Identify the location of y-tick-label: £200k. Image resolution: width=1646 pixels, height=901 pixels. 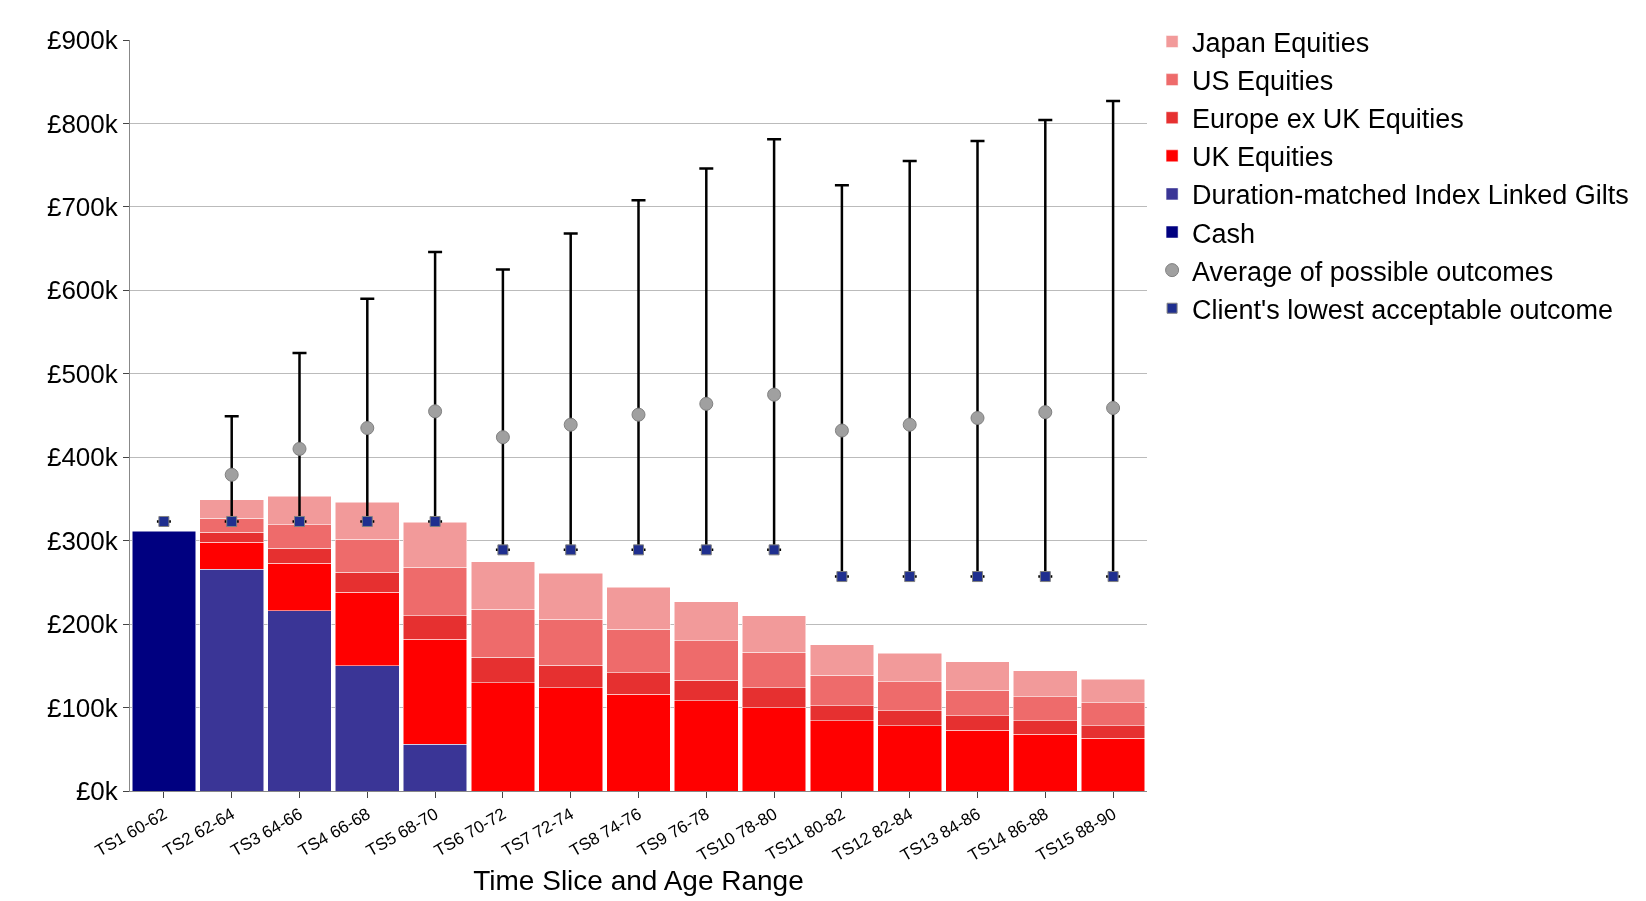
(82, 624).